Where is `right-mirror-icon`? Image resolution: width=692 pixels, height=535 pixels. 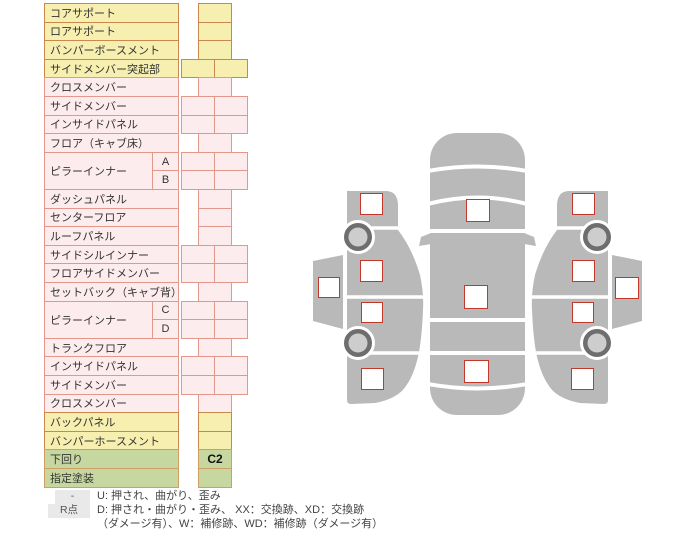
right-mirror-icon is located at coordinates (530, 239).